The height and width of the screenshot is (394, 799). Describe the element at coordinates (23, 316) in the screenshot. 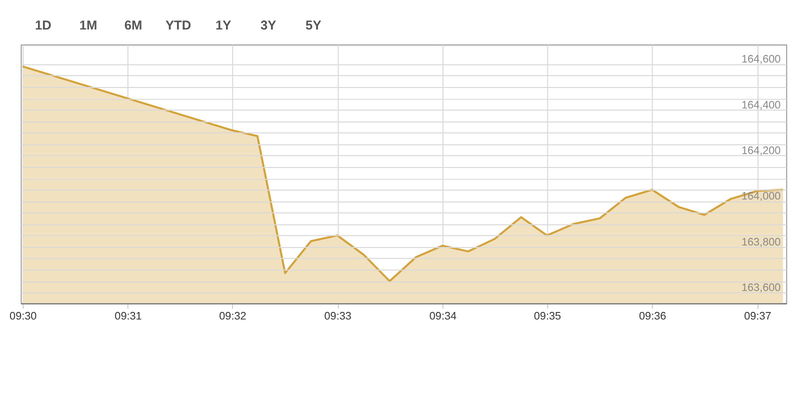

I see `x-tick-label: 09:30` at that location.